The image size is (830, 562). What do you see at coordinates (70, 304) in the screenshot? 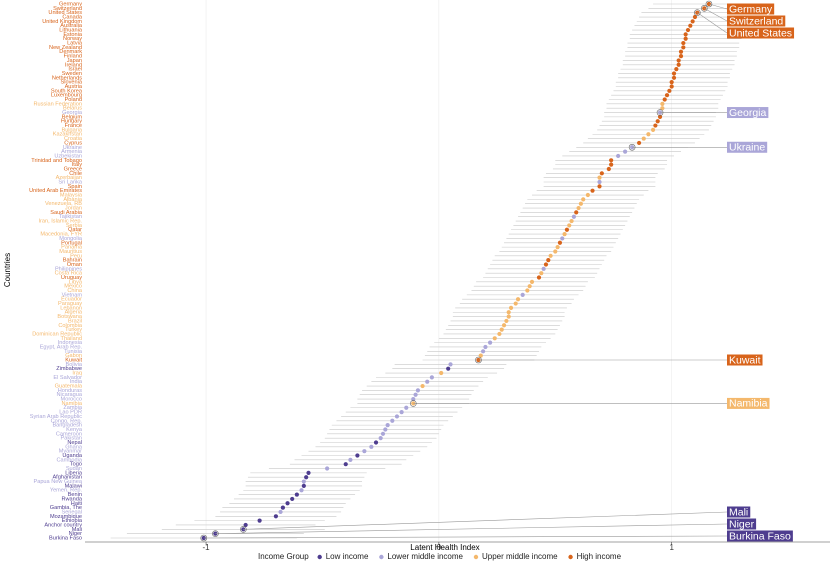
I see `y-tick-label: Paraguay` at bounding box center [70, 304].